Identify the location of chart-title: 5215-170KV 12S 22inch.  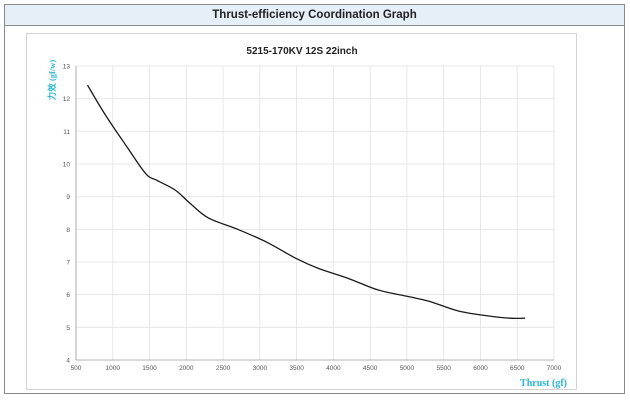
(301, 51).